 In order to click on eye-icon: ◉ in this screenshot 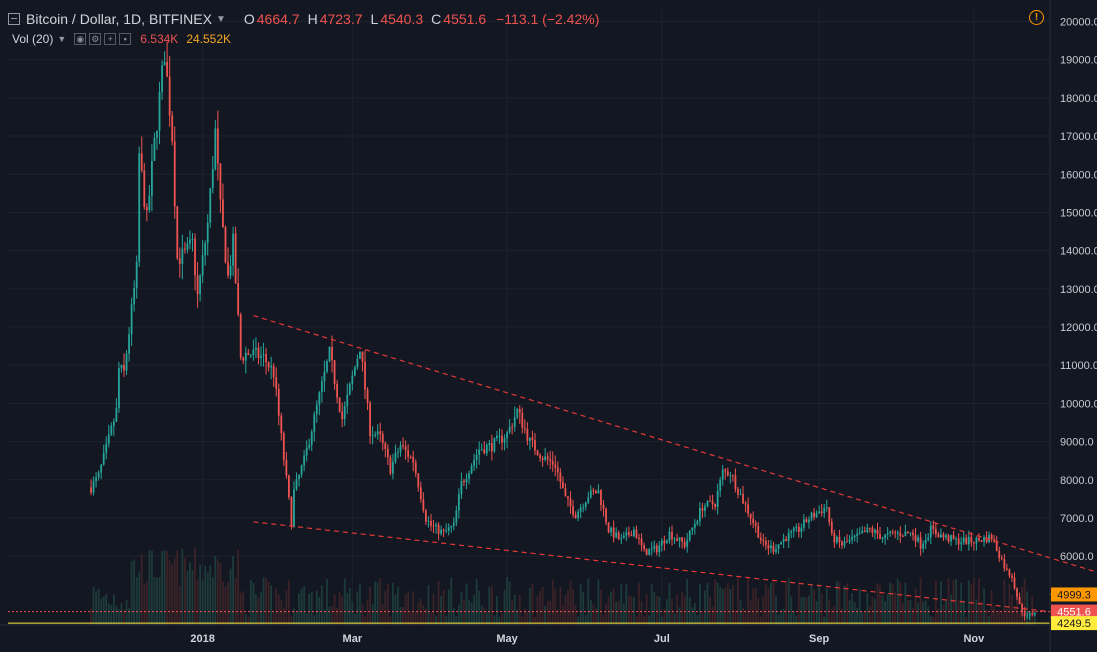, I will do `click(80, 39)`.